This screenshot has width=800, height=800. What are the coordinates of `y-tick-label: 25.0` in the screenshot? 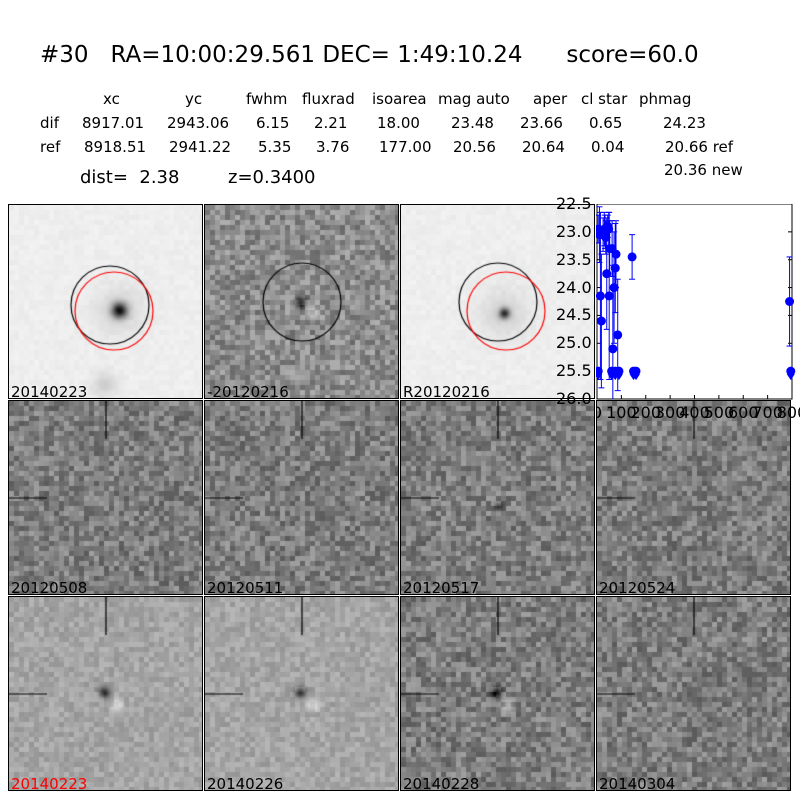 It's located at (574, 343).